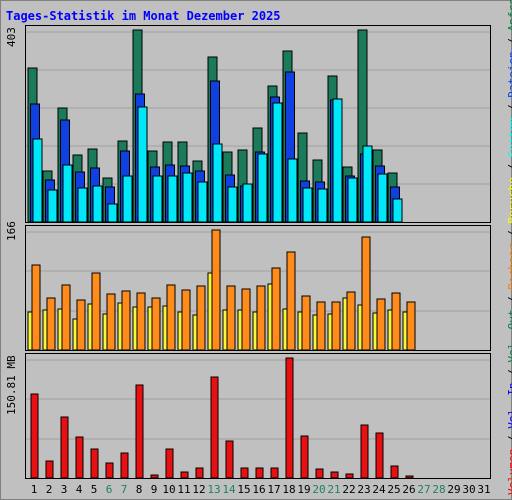 The width and height of the screenshot is (512, 500). What do you see at coordinates (11, 385) in the screenshot?
I see `max-label-volume: 150.81 MB` at bounding box center [11, 385].